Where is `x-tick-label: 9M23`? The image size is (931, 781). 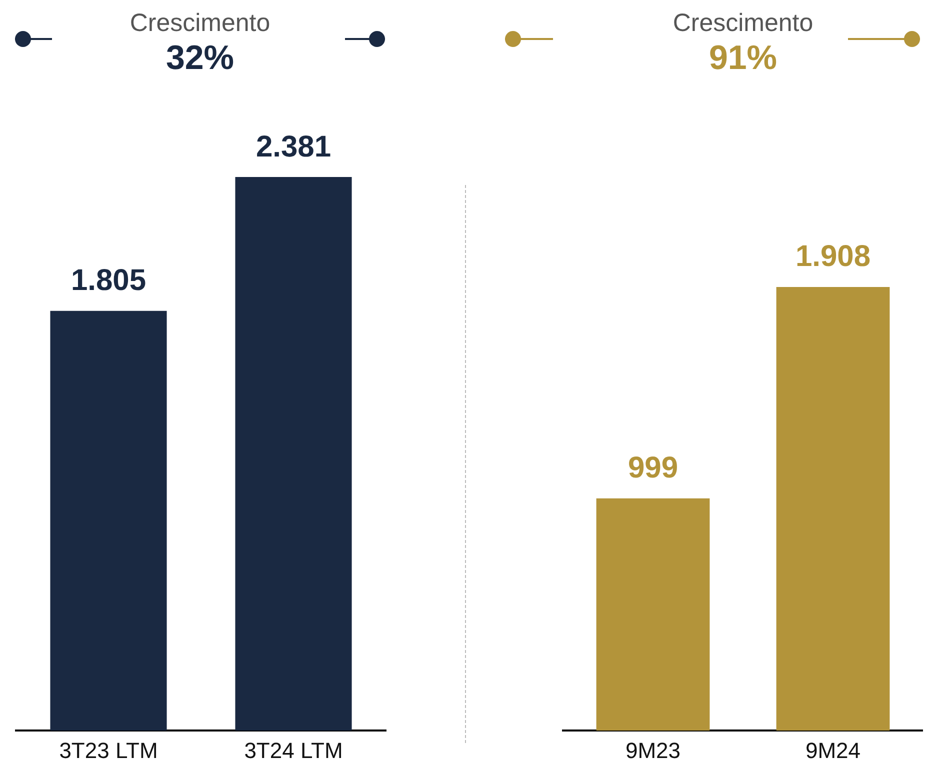 x-tick-label: 9M23 is located at coordinates (653, 750).